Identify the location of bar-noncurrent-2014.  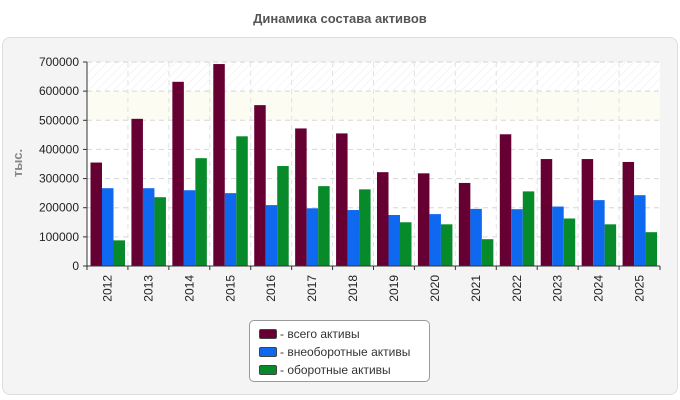
(189, 228).